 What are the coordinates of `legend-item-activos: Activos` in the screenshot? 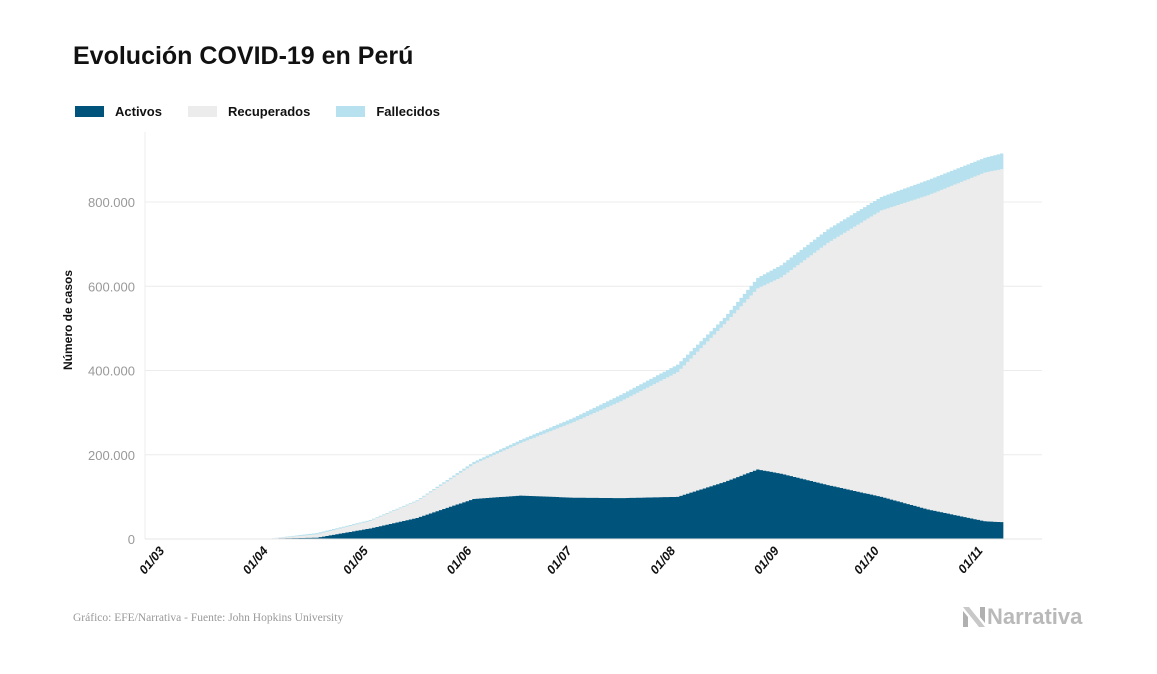 It's located at (118, 111).